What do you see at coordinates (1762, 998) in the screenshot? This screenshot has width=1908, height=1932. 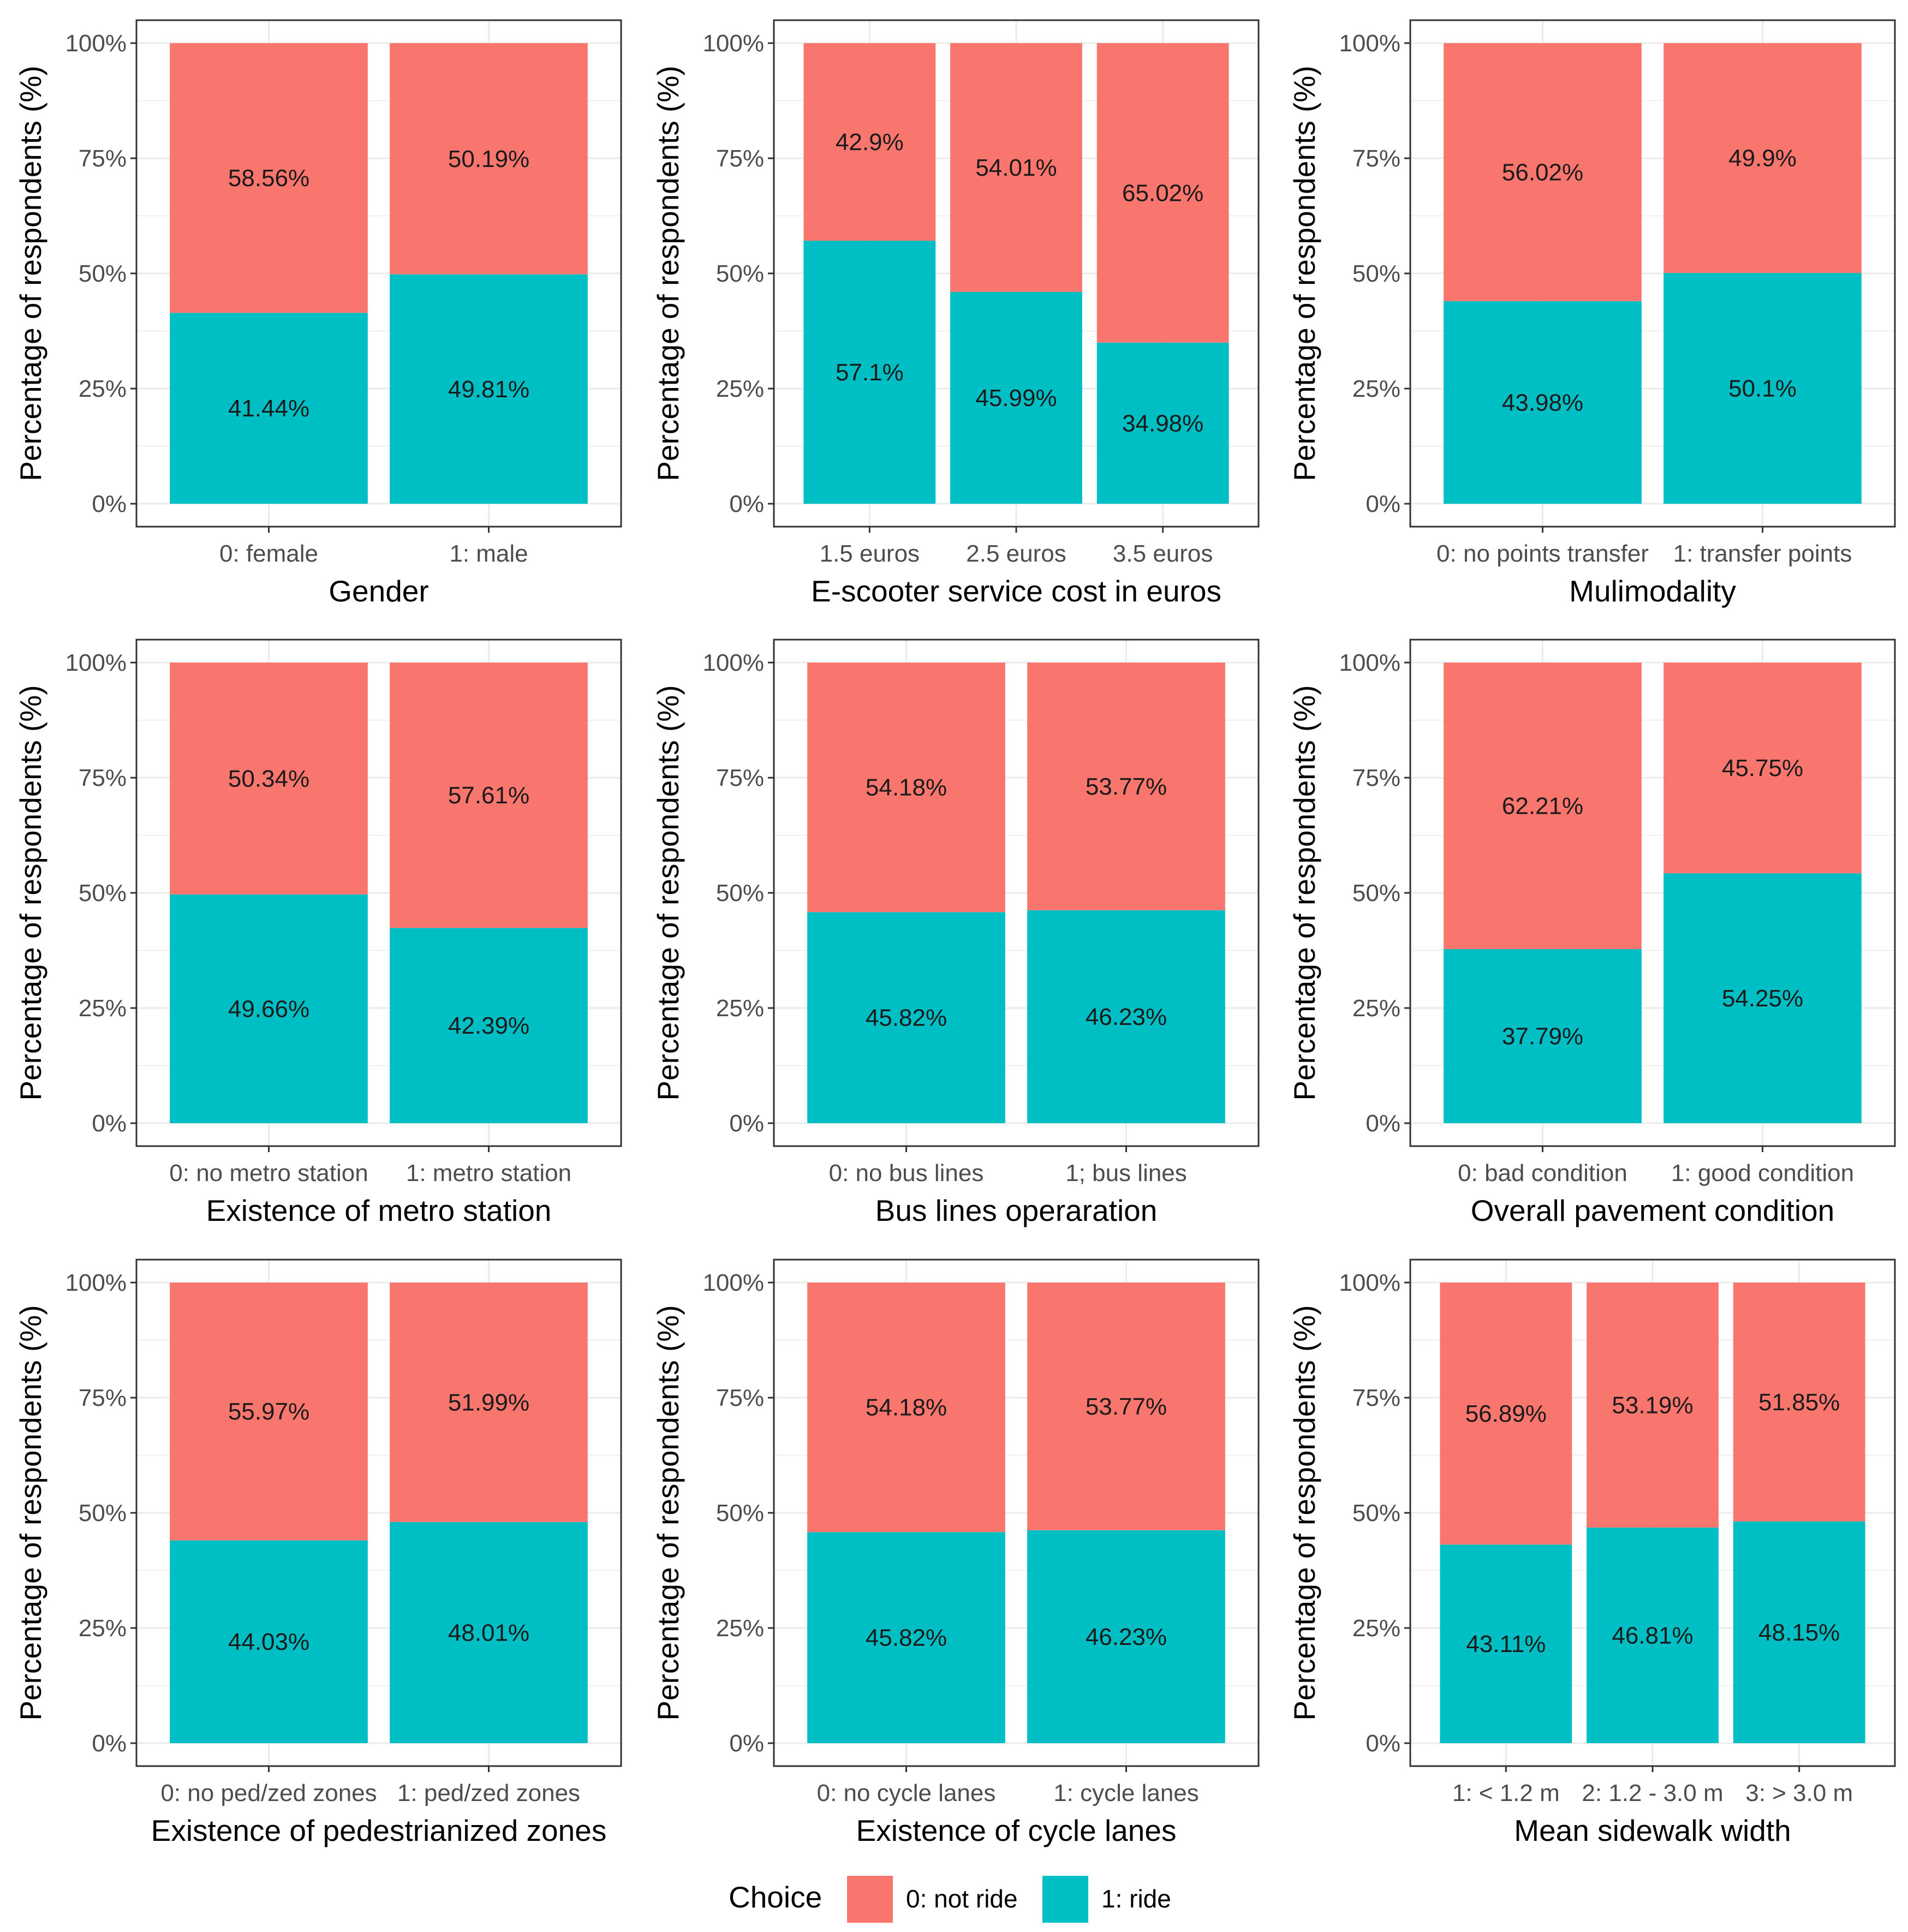 I see `panel-6-label-ride: 54.25%` at bounding box center [1762, 998].